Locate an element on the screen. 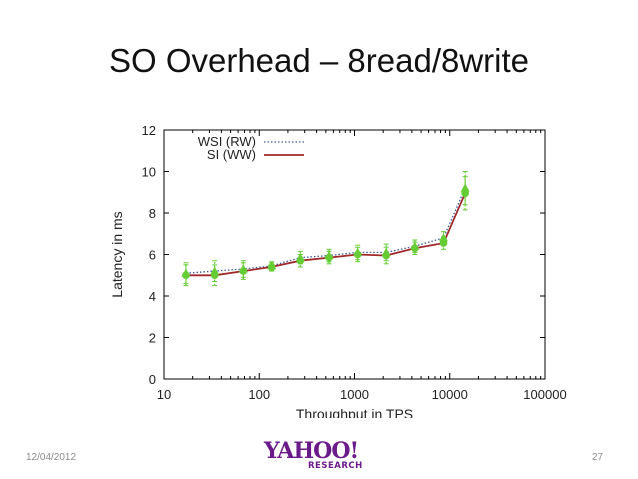 This screenshot has height=479, width=638. x-tick-label: 1000 is located at coordinates (354, 394).